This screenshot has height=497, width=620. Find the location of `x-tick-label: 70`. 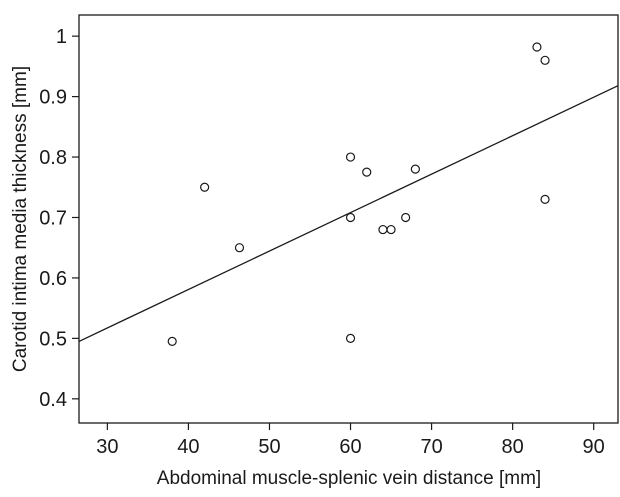

x-tick-label: 70 is located at coordinates (431, 447).